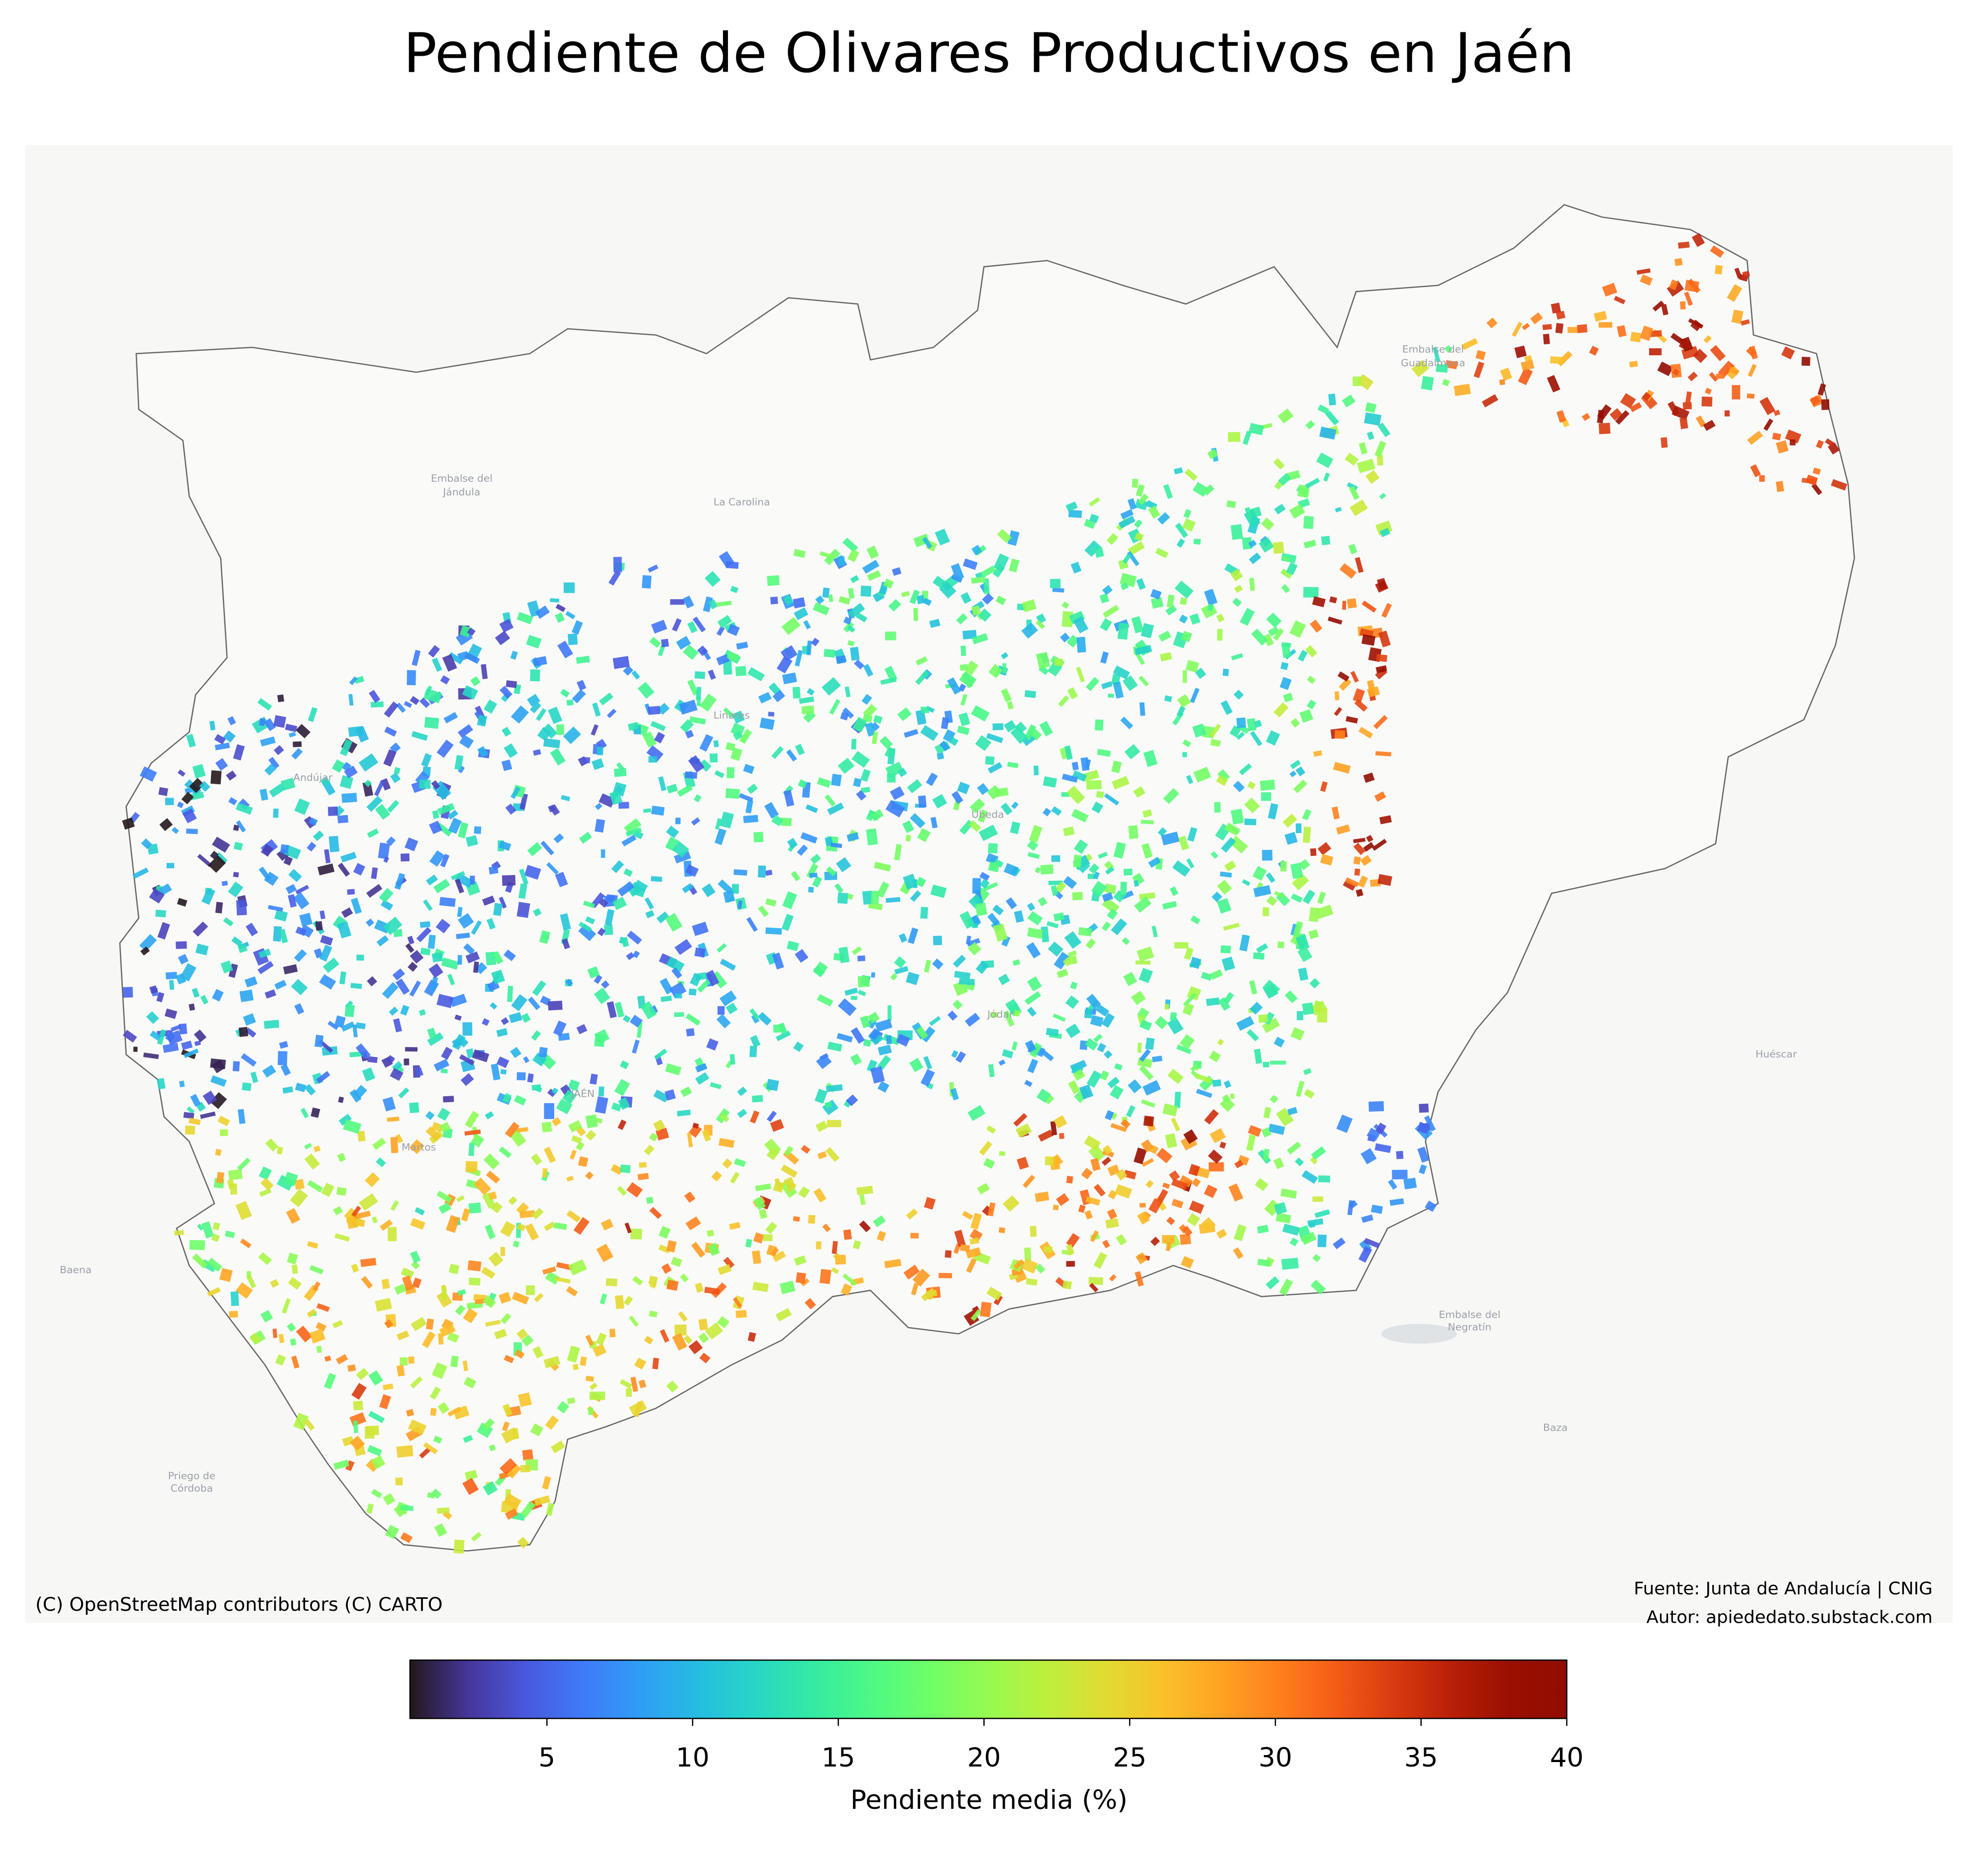 This screenshot has height=1876, width=1978. I want to click on colorbar-tick-label: 10, so click(693, 1758).